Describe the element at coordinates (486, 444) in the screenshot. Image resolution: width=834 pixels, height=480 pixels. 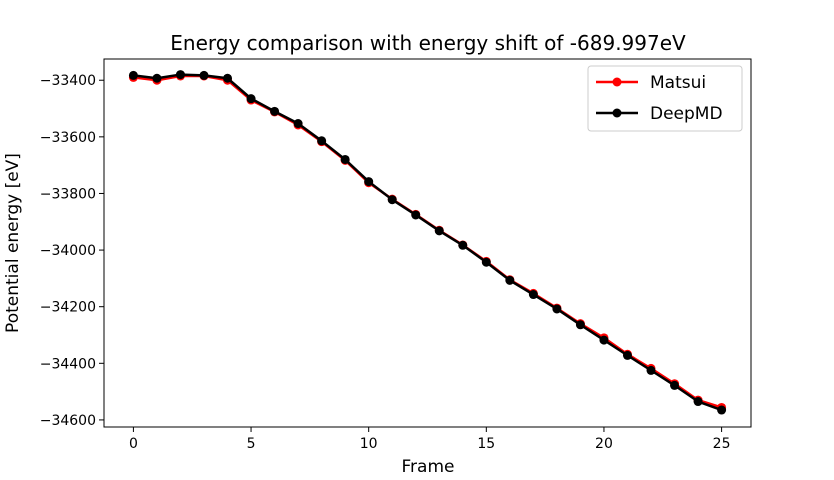
I see `x-tick-label: 15` at that location.